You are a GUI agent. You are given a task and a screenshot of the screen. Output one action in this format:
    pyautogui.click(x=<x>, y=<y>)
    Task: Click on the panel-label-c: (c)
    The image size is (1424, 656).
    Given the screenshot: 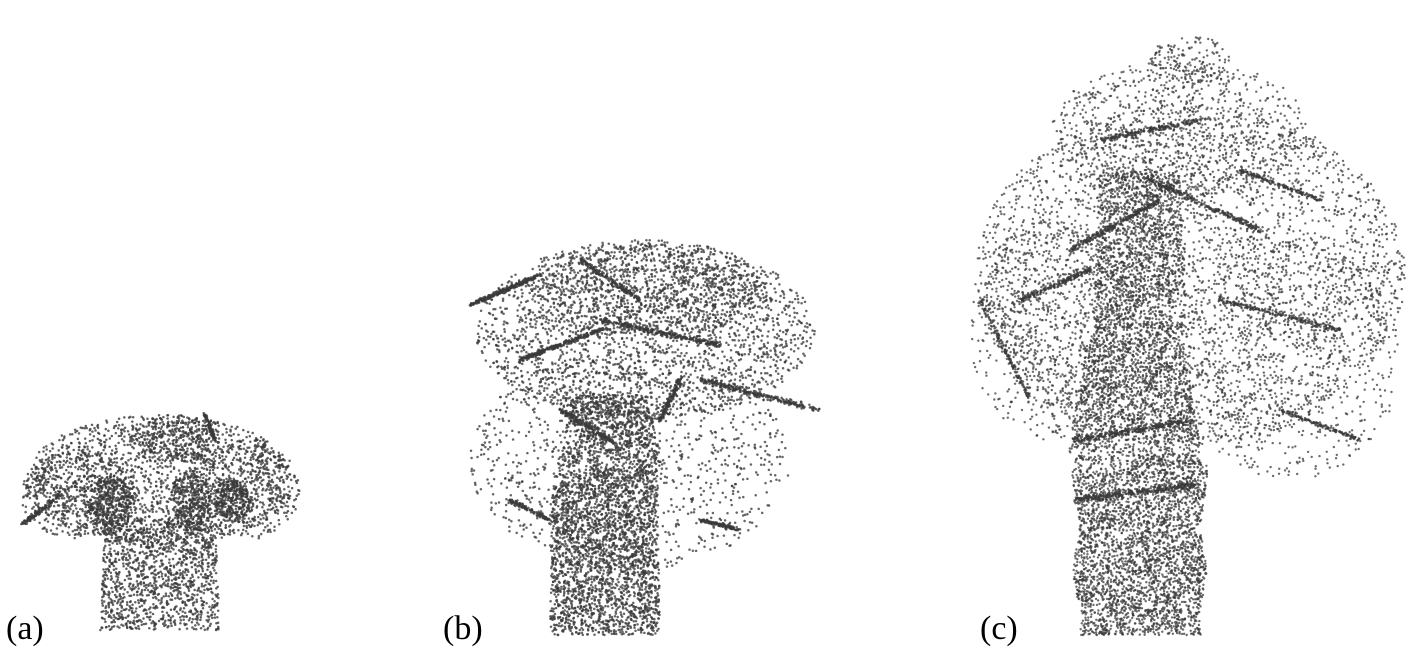 What is the action you would take?
    pyautogui.click(x=999, y=629)
    